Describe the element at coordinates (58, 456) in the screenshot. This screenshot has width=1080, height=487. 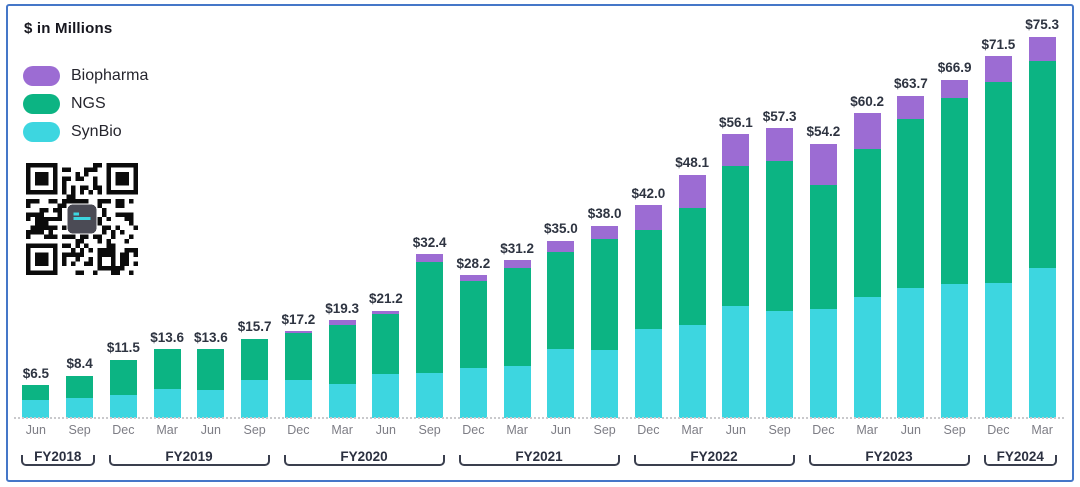
I see `fy-label: FY2018` at that location.